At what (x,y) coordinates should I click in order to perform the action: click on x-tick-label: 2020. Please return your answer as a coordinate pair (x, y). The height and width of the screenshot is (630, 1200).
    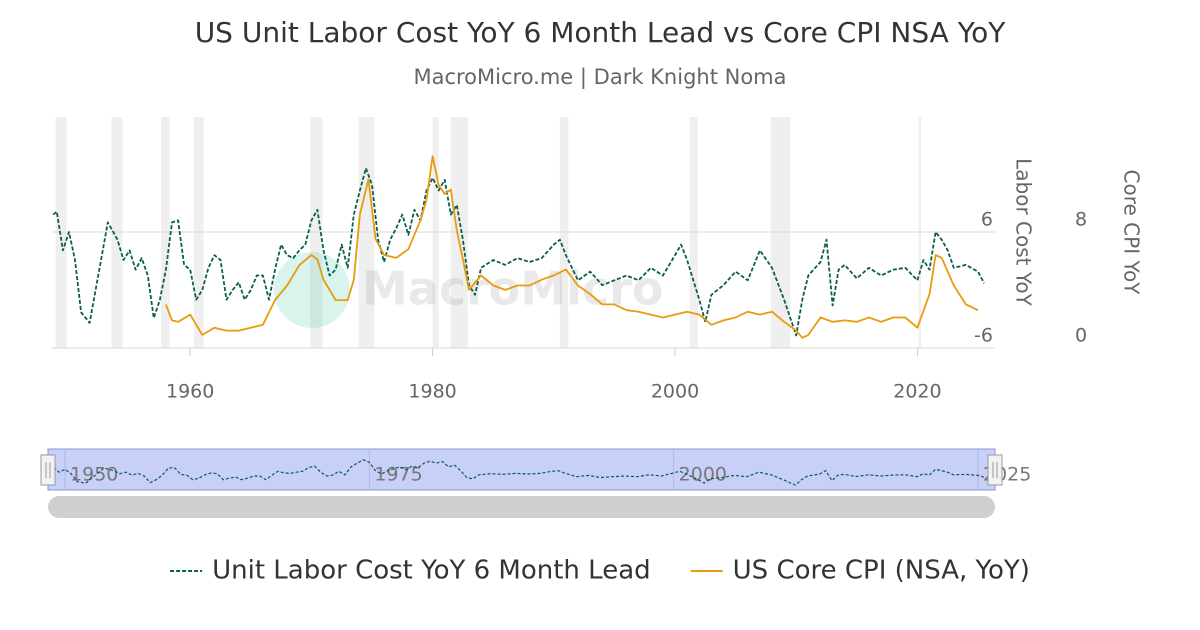
    Looking at the image, I should click on (917, 392).